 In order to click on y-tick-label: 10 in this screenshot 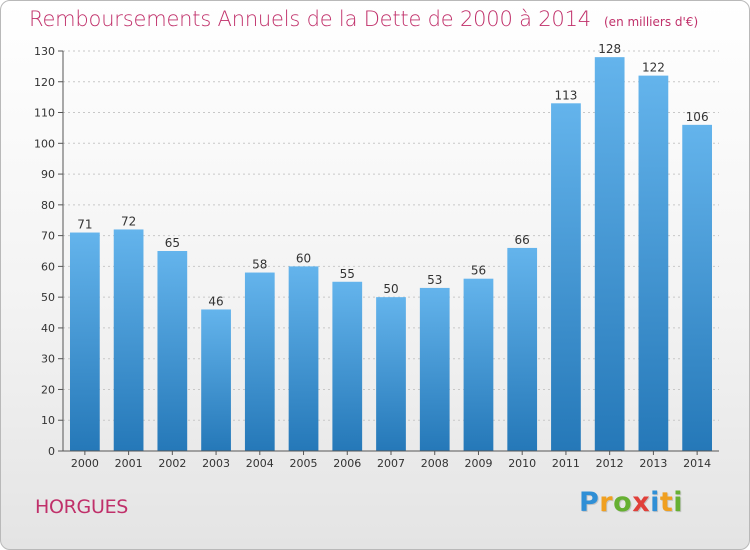, I will do `click(48, 420)`.